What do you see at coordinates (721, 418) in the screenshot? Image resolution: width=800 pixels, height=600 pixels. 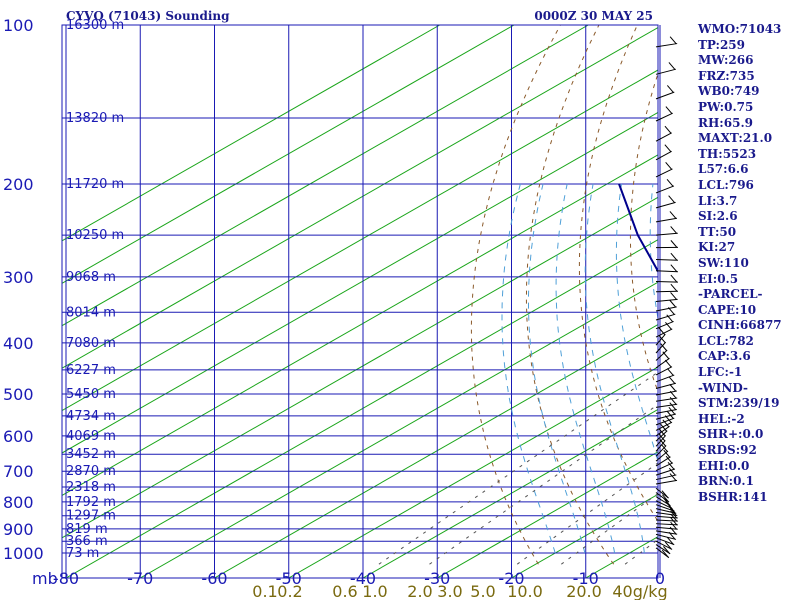 I see `sounding-index-item: HEL:-2` at bounding box center [721, 418].